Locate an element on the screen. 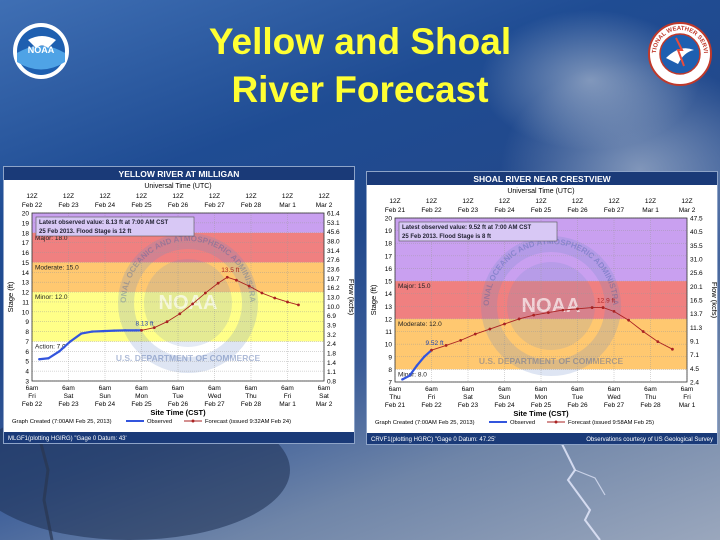  panel-title-bar is located at coordinates (542, 178).